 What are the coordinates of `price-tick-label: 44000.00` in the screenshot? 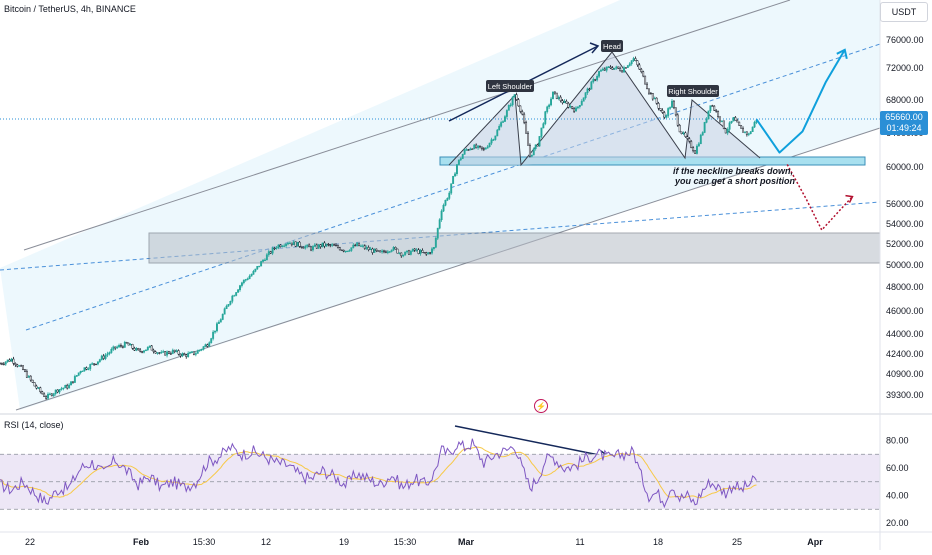 It's located at (905, 334).